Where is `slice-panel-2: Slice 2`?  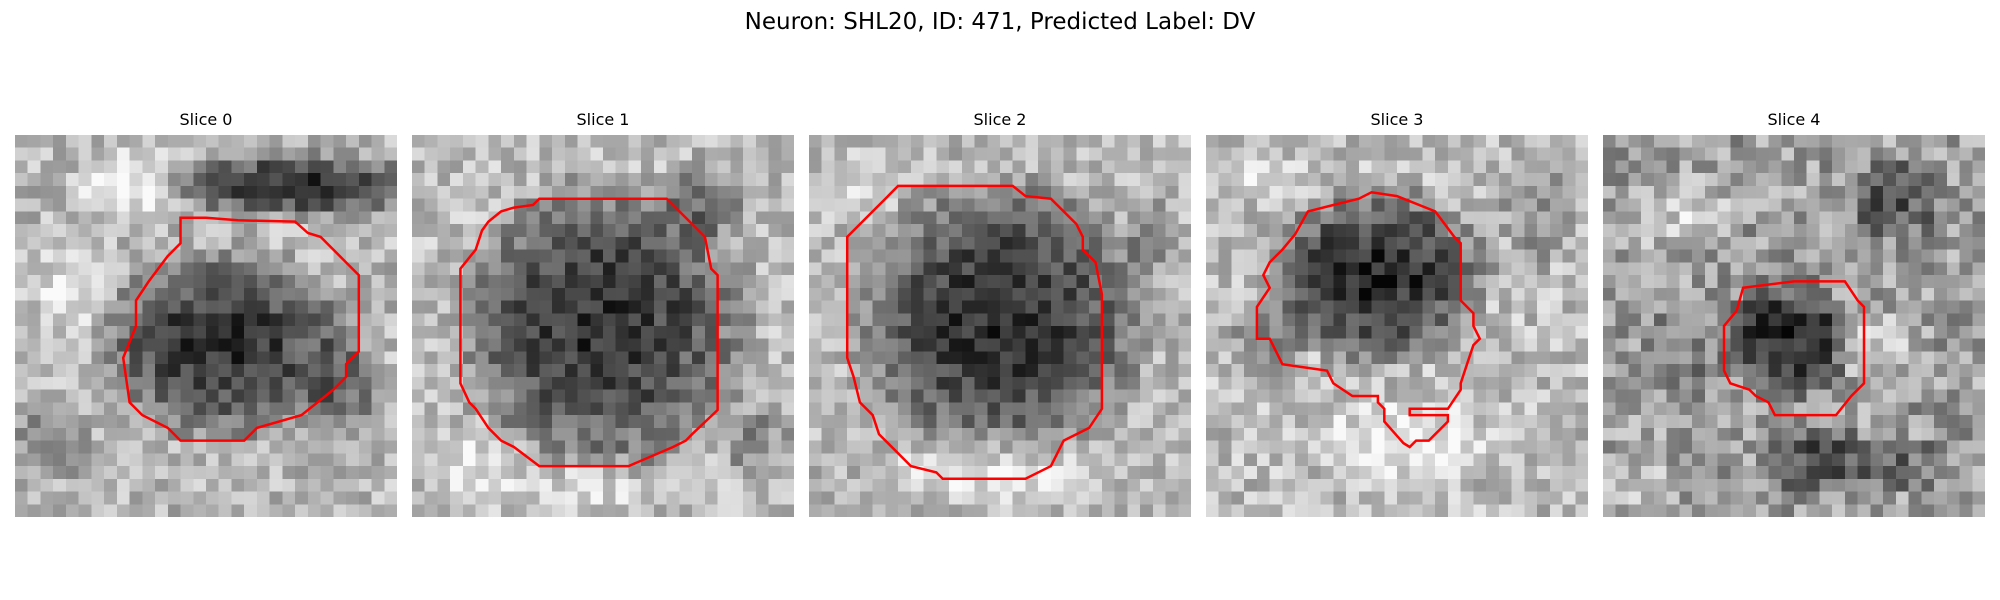 slice-panel-2: Slice 2 is located at coordinates (1000, 313).